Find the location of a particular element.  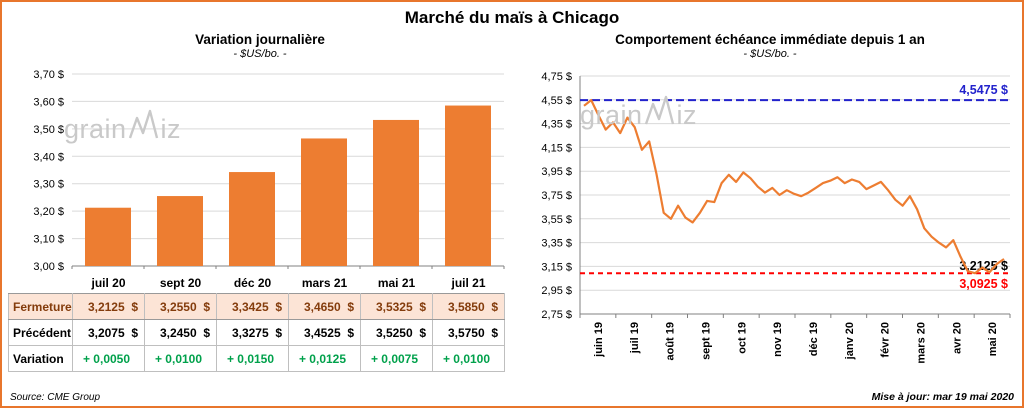

corner-cell is located at coordinates (41, 283).